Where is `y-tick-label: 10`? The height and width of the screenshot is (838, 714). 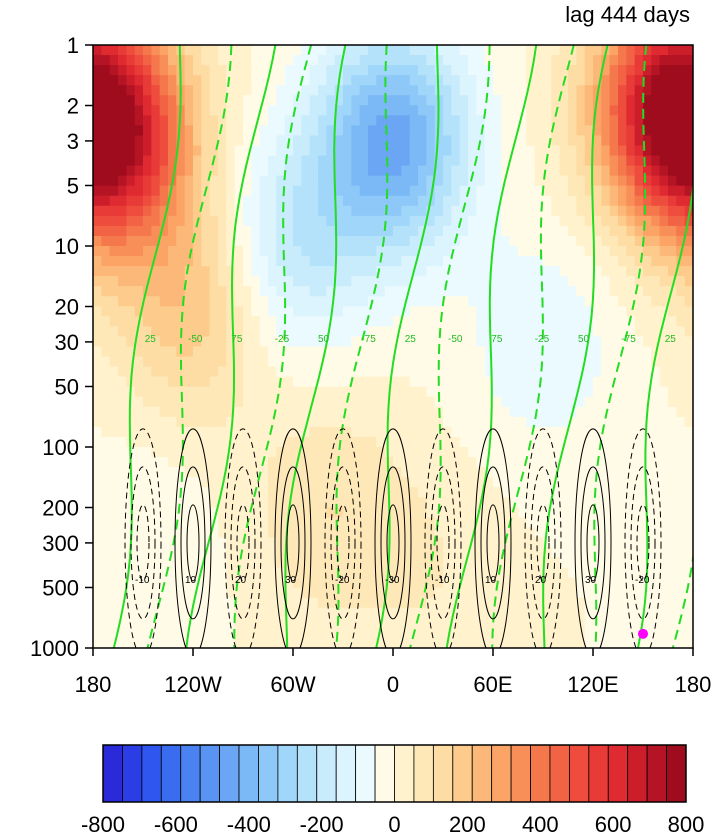
y-tick-label: 10 is located at coordinates (67, 246).